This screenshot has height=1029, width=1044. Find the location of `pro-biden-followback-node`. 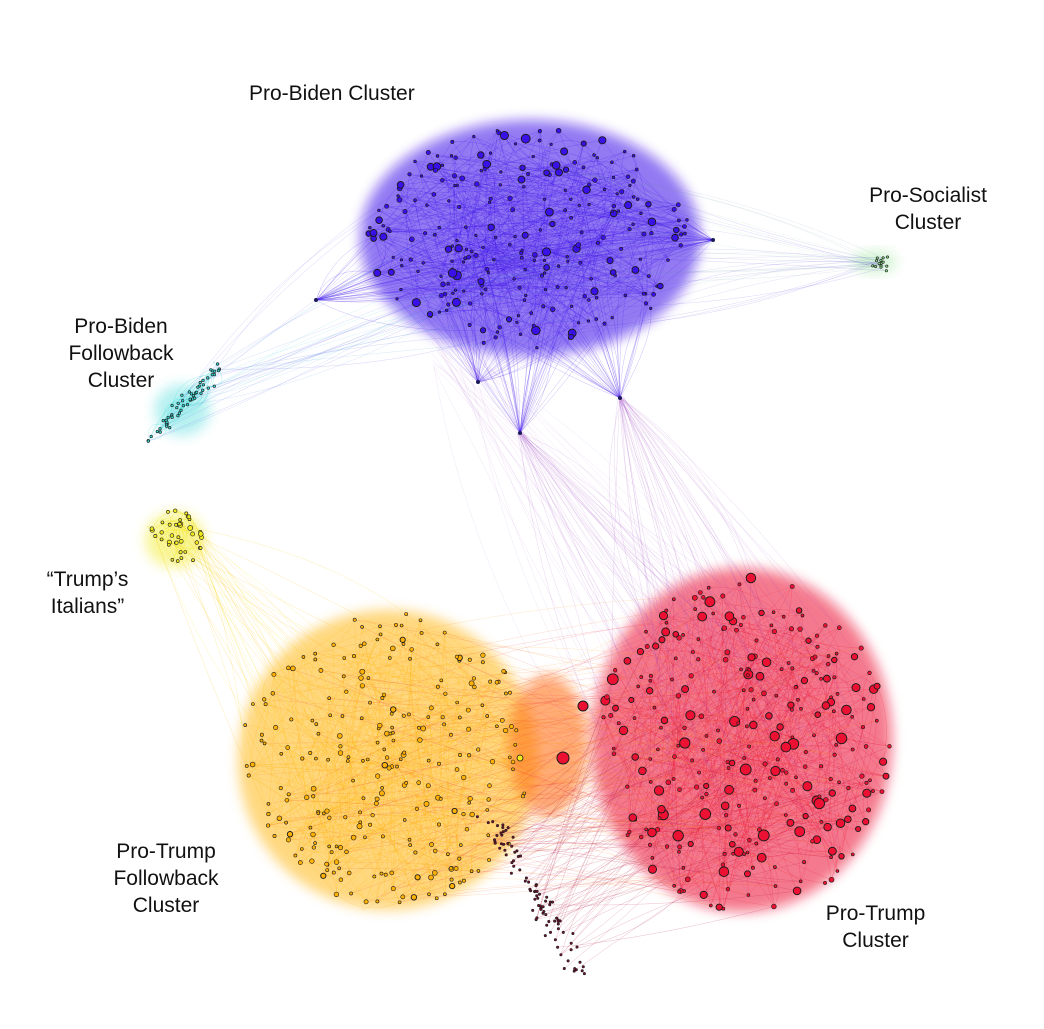

pro-biden-followback-node is located at coordinates (203, 385).